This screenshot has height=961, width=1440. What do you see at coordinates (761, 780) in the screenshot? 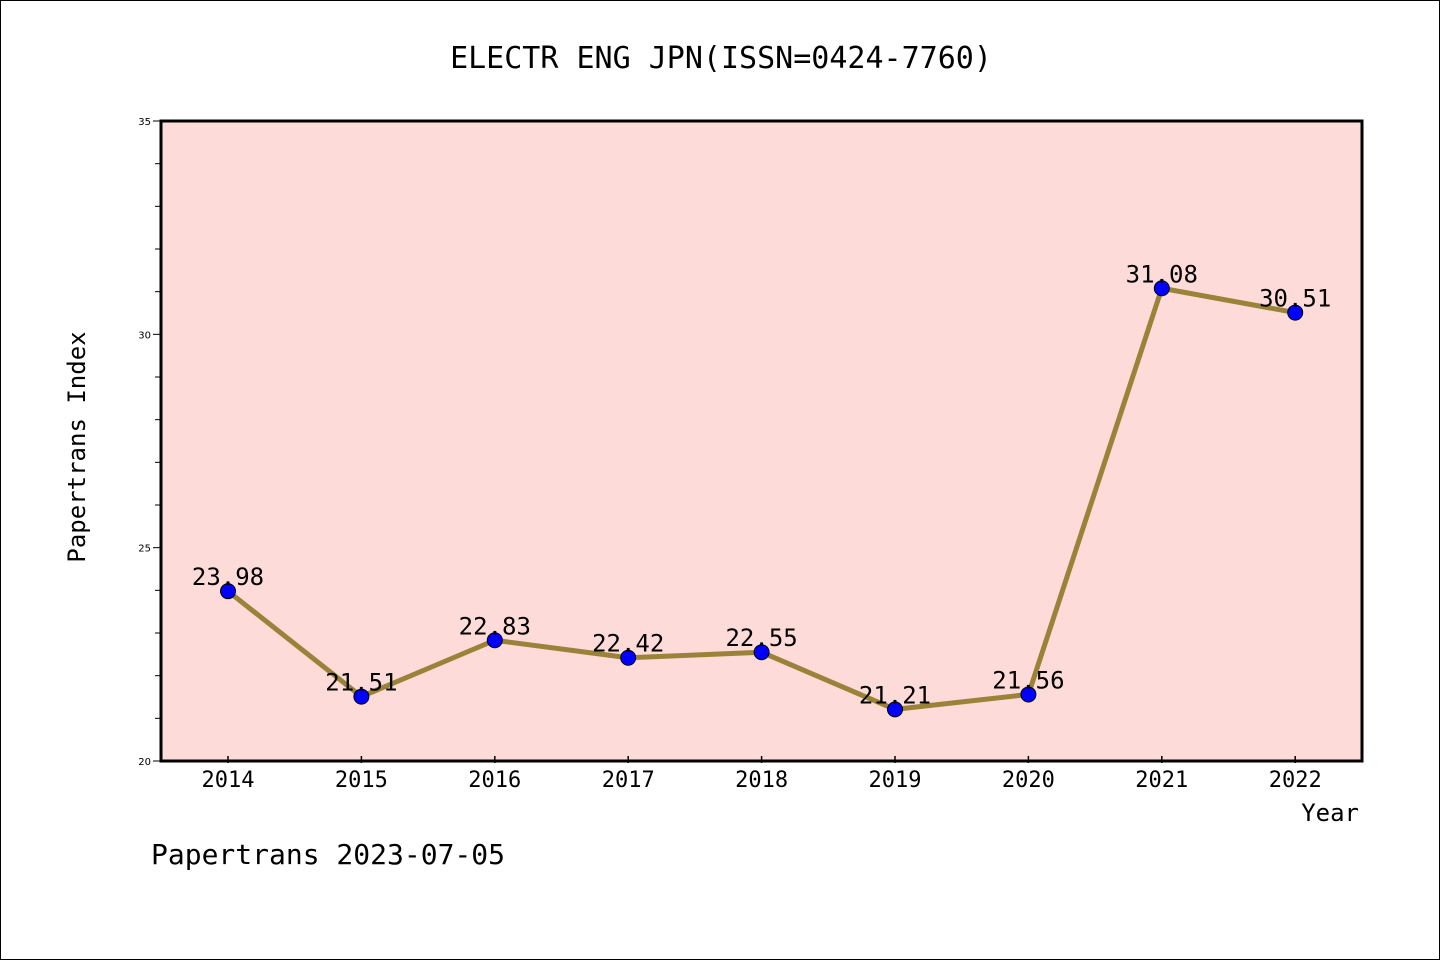
I see `x-tick-label: 2018` at bounding box center [761, 780].